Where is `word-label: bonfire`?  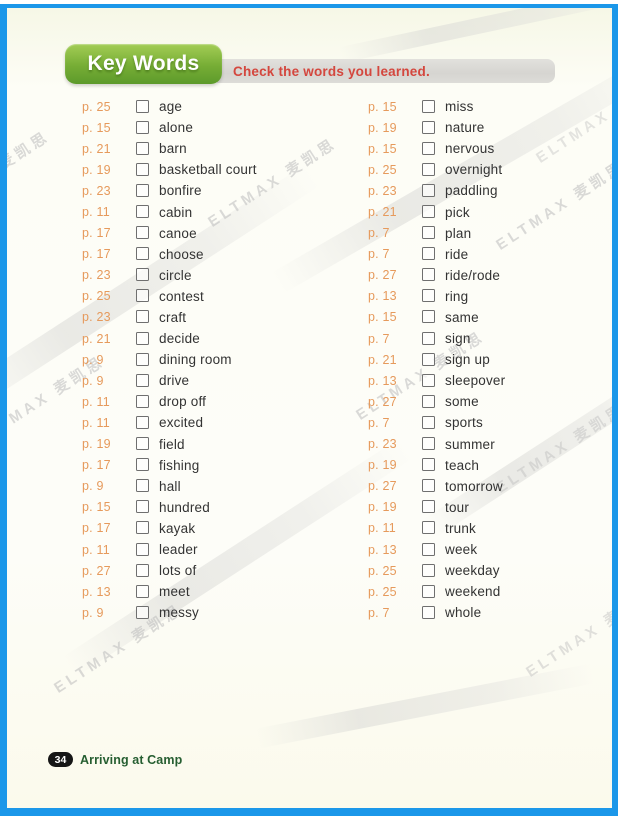
word-label: bonfire is located at coordinates (180, 191).